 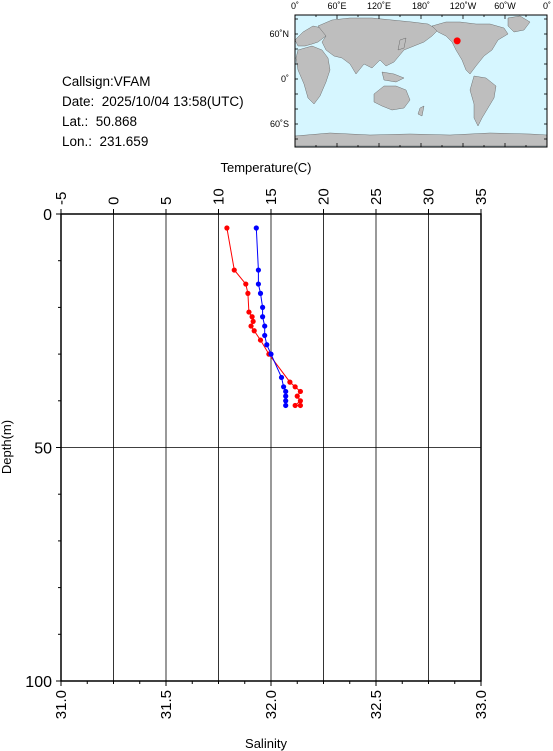 What do you see at coordinates (47, 215) in the screenshot?
I see `depth-tick-label: 0` at bounding box center [47, 215].